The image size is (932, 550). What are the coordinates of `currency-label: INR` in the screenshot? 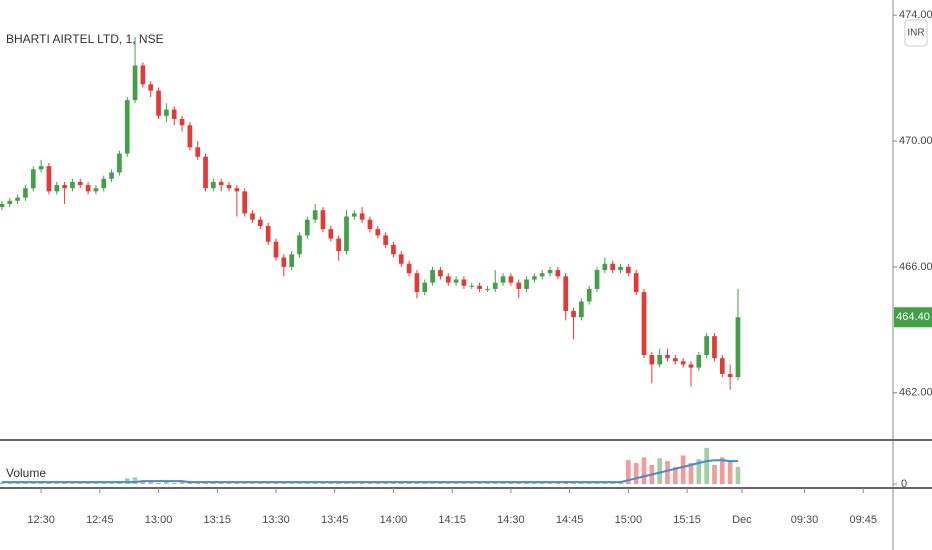 It's located at (915, 33).